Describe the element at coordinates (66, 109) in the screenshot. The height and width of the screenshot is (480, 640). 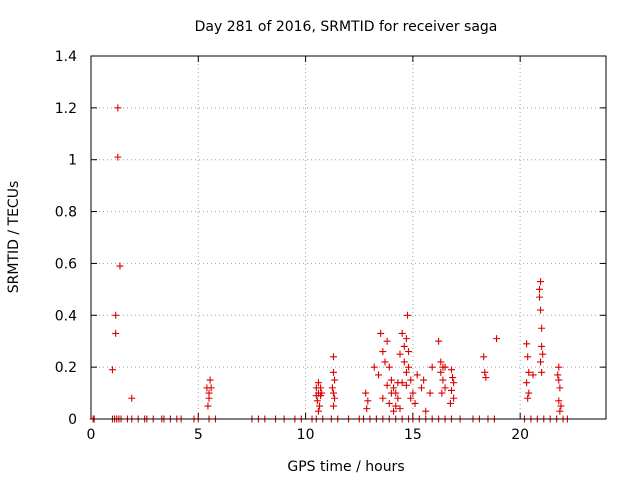
I see `y-tick-label: 1.2` at that location.